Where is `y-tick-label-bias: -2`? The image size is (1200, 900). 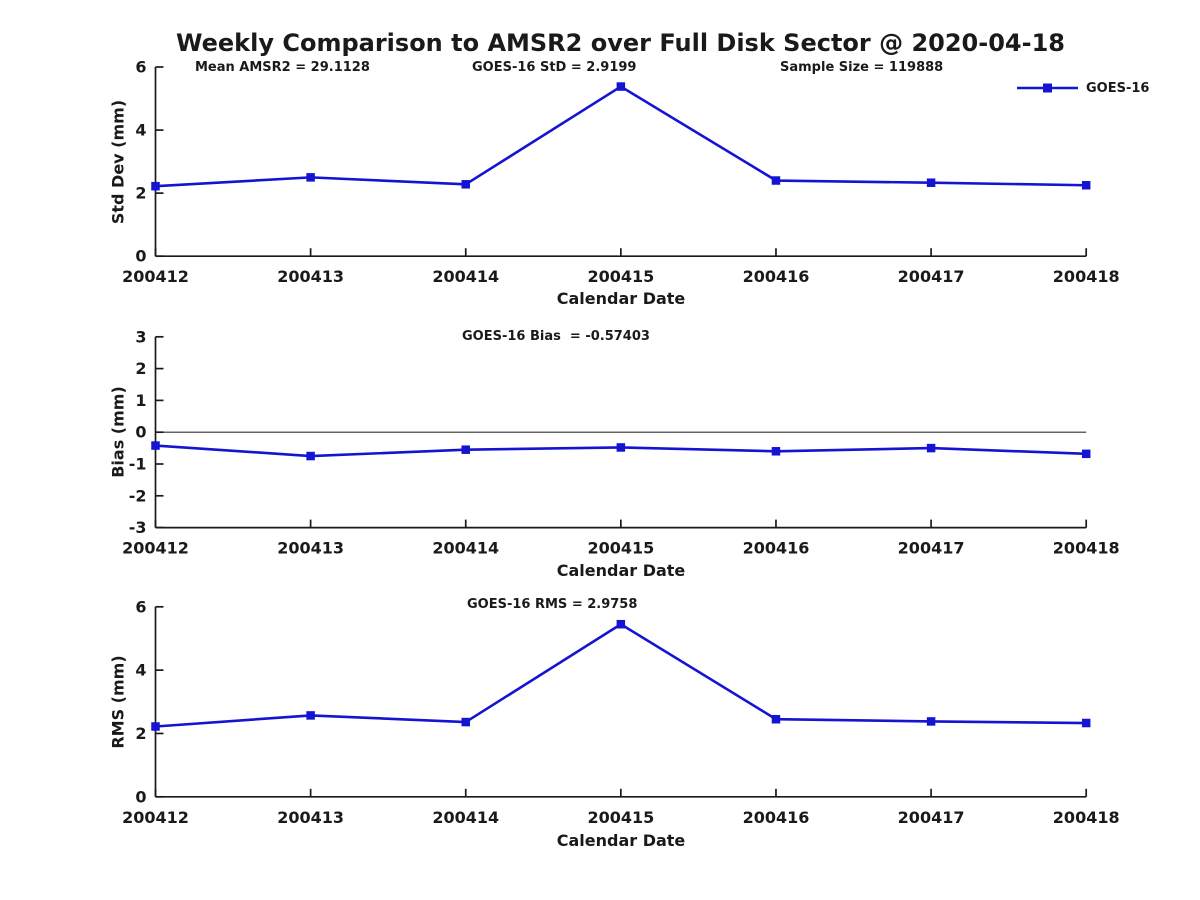 y-tick-label-bias: -2 is located at coordinates (138, 495).